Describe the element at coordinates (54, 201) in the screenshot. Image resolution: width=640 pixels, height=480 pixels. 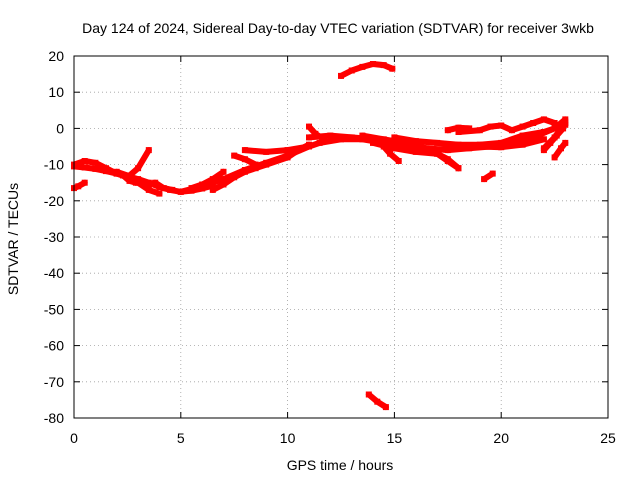
I see `y-tick-label: -20` at that location.